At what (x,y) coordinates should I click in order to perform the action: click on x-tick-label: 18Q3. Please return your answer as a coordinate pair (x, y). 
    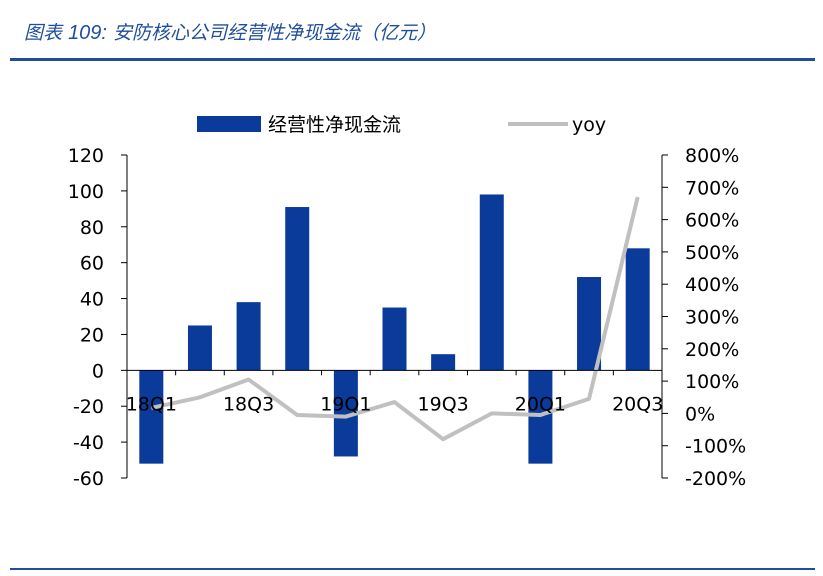
    Looking at the image, I should click on (248, 404).